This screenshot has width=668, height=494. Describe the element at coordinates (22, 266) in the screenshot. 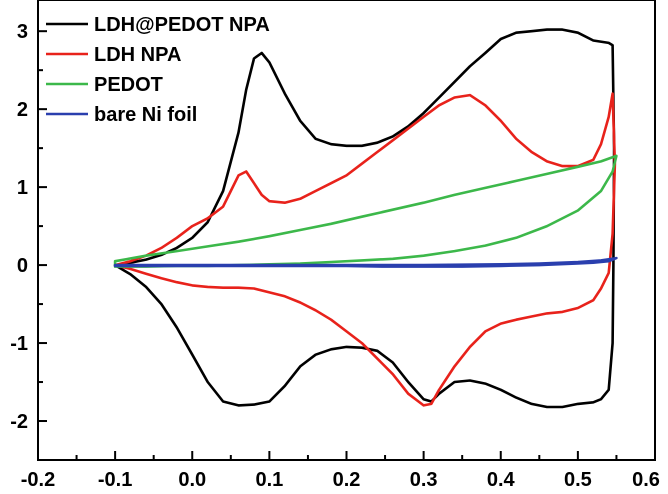

I see `y-tick-label: 0` at that location.